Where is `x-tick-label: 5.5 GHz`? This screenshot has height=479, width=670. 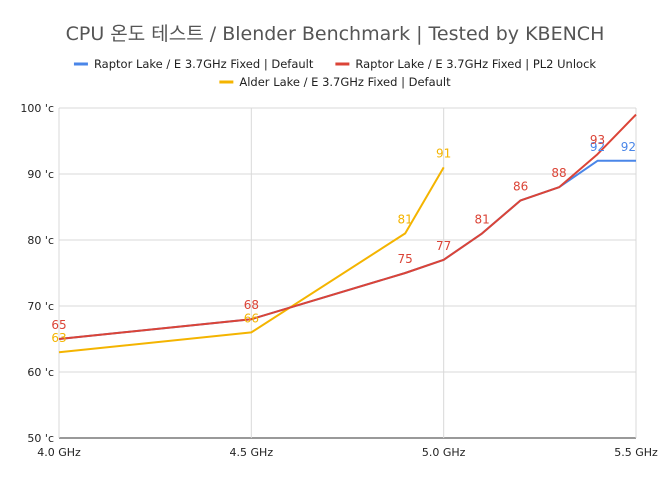
x-tick-label: 5.5 GHz is located at coordinates (636, 452).